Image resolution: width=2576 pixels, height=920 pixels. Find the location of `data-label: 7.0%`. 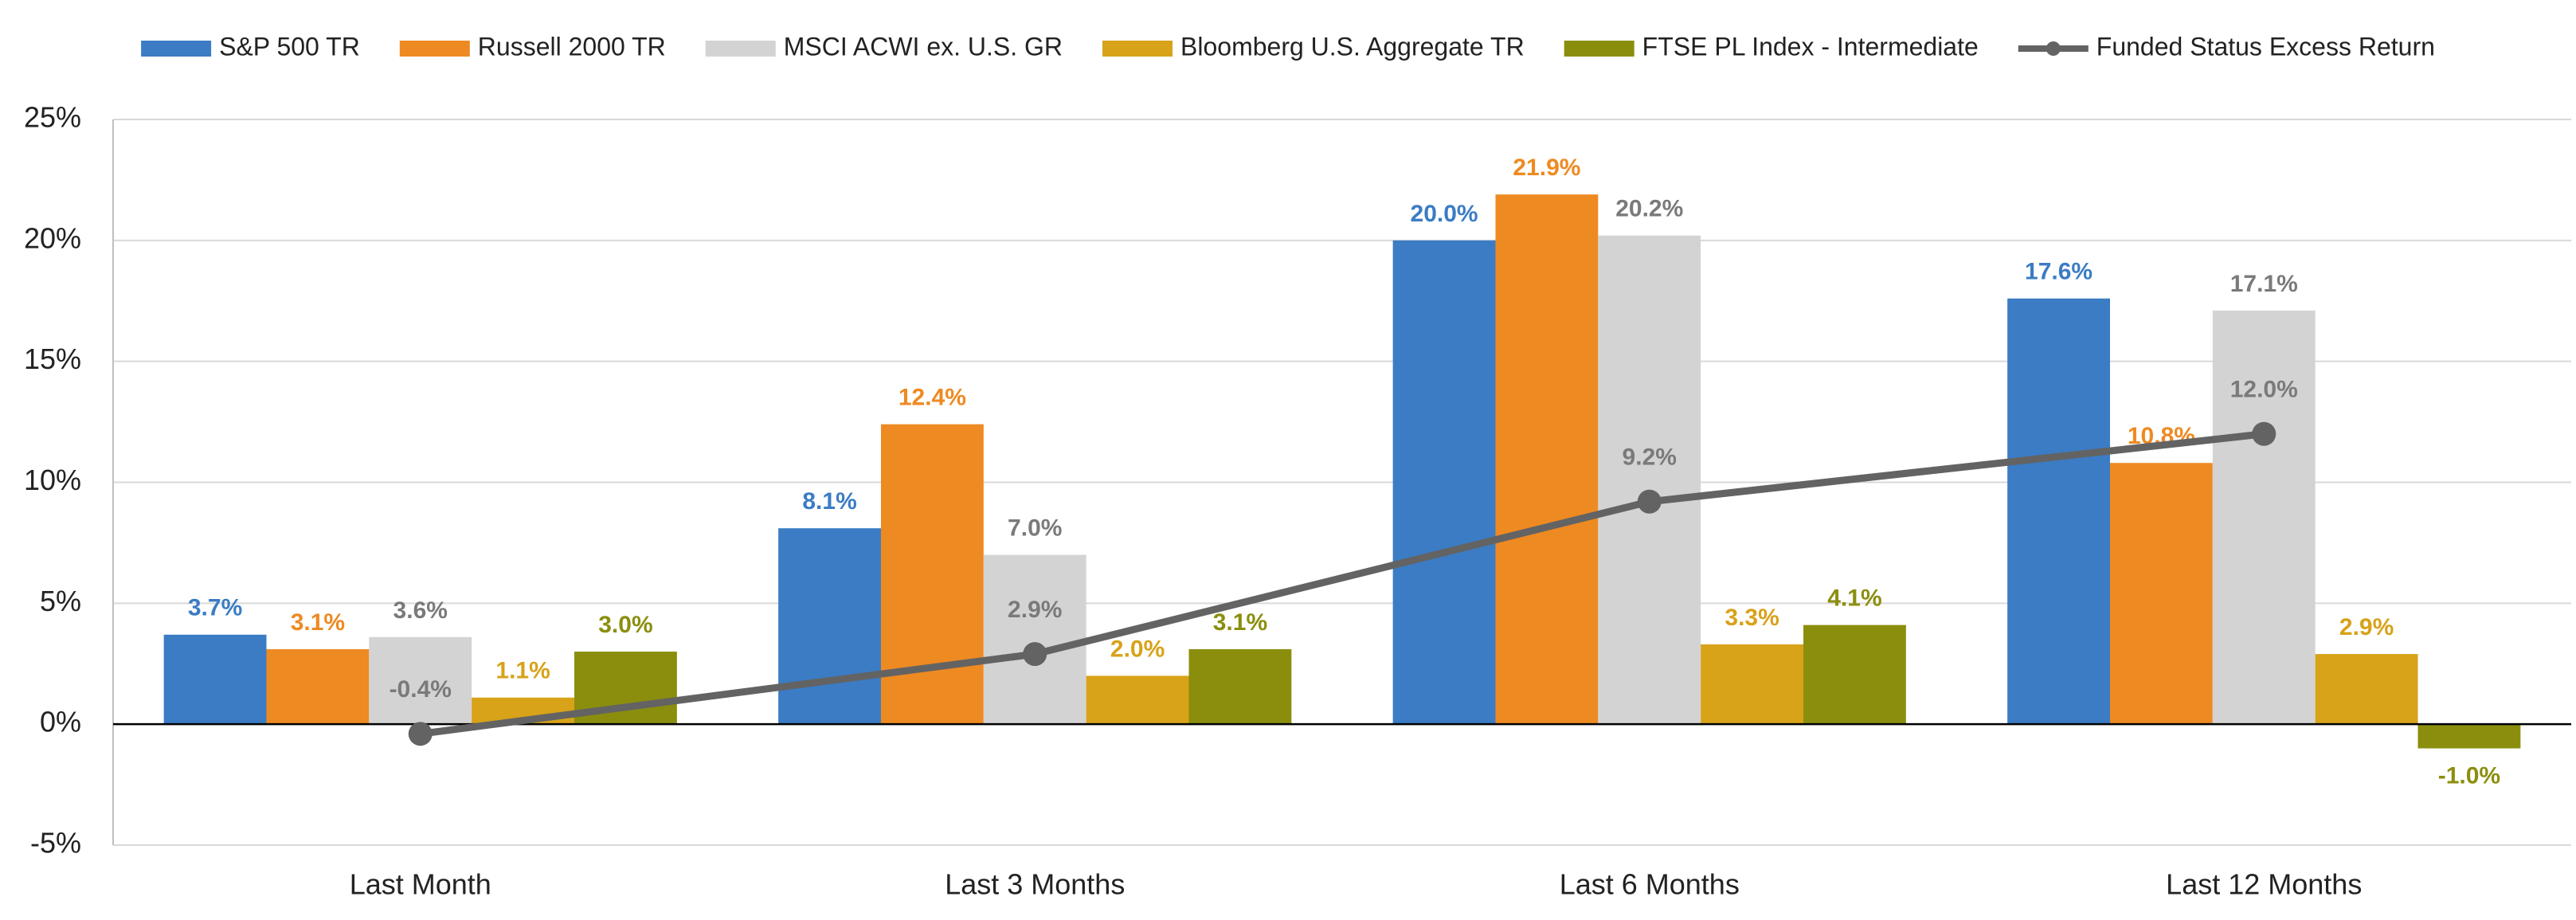

data-label: 7.0% is located at coordinates (1035, 528).